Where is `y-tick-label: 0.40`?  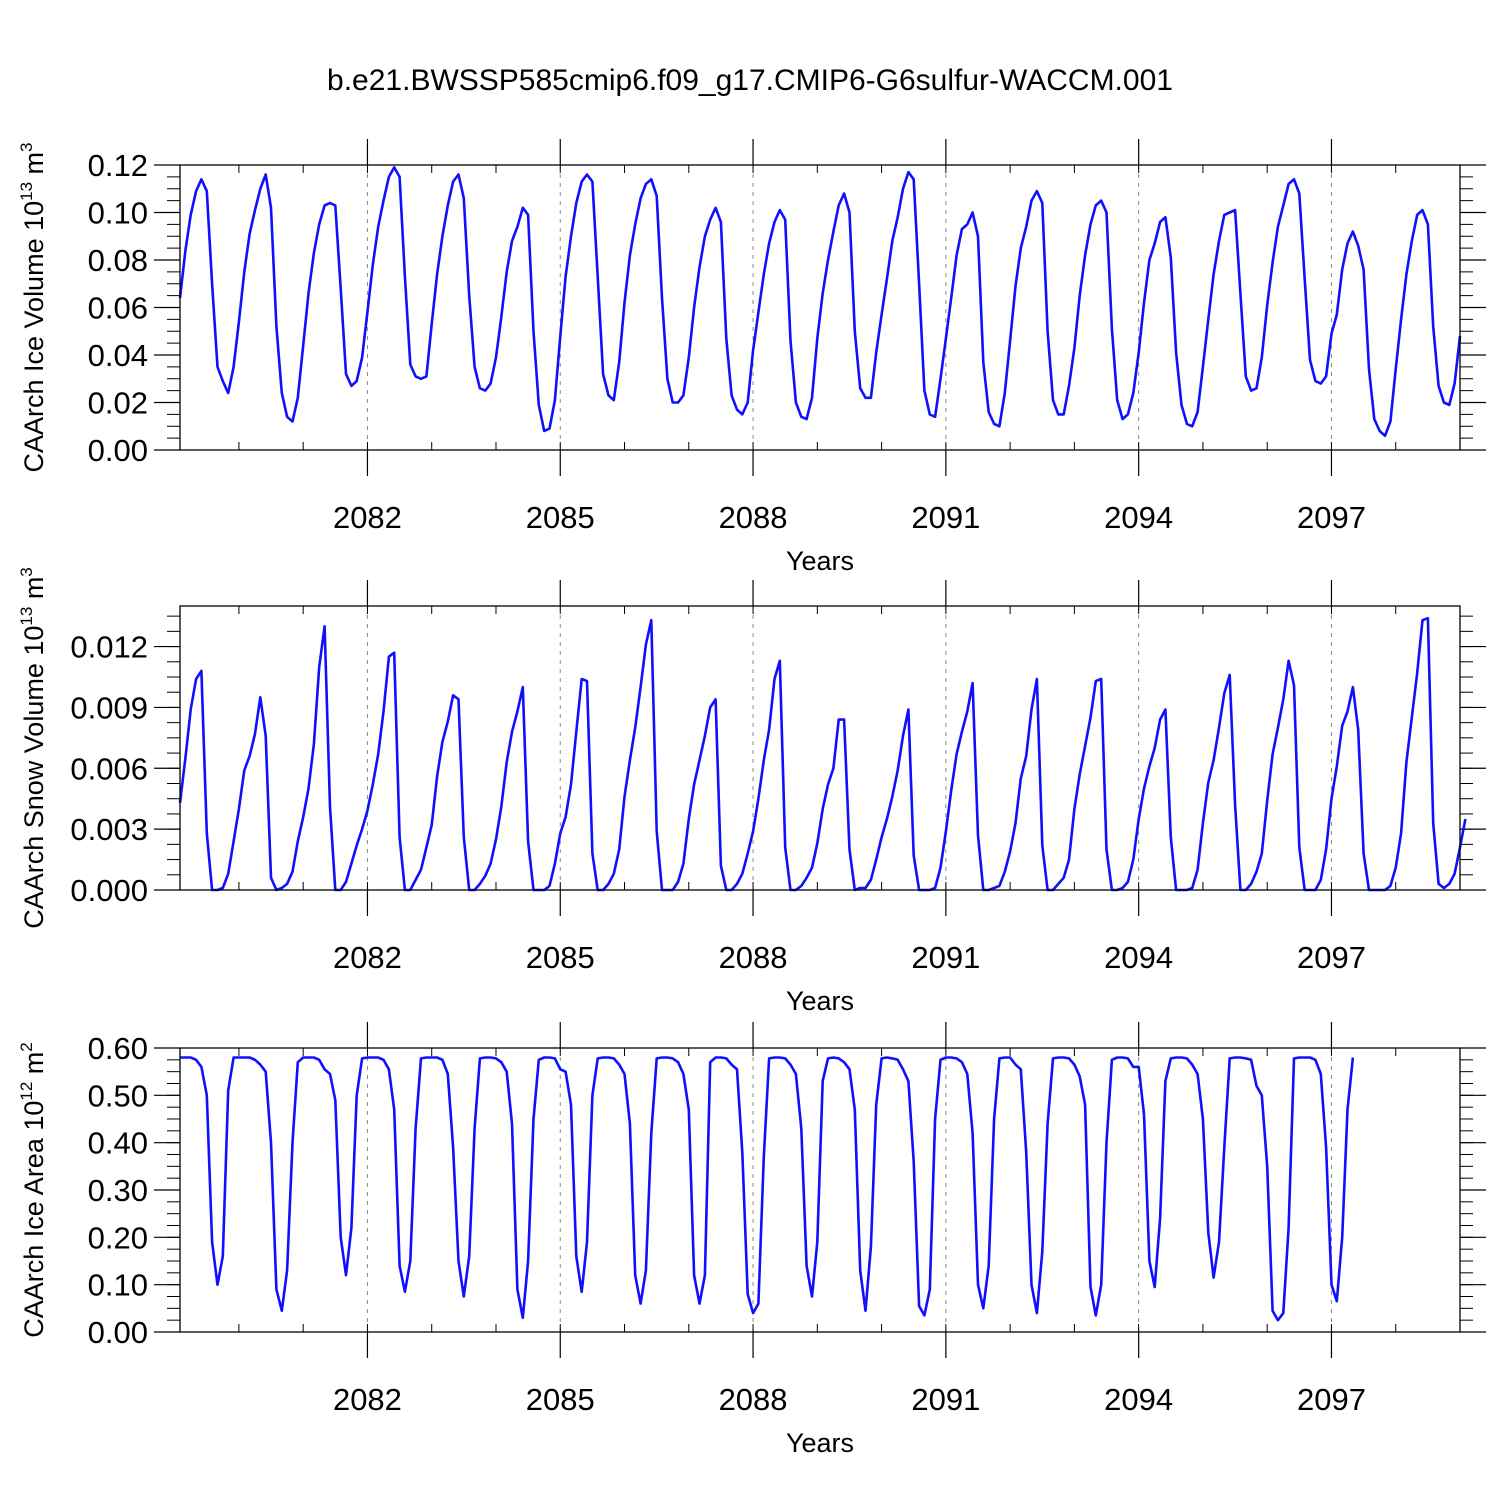
y-tick-label: 0.40 is located at coordinates (118, 1143).